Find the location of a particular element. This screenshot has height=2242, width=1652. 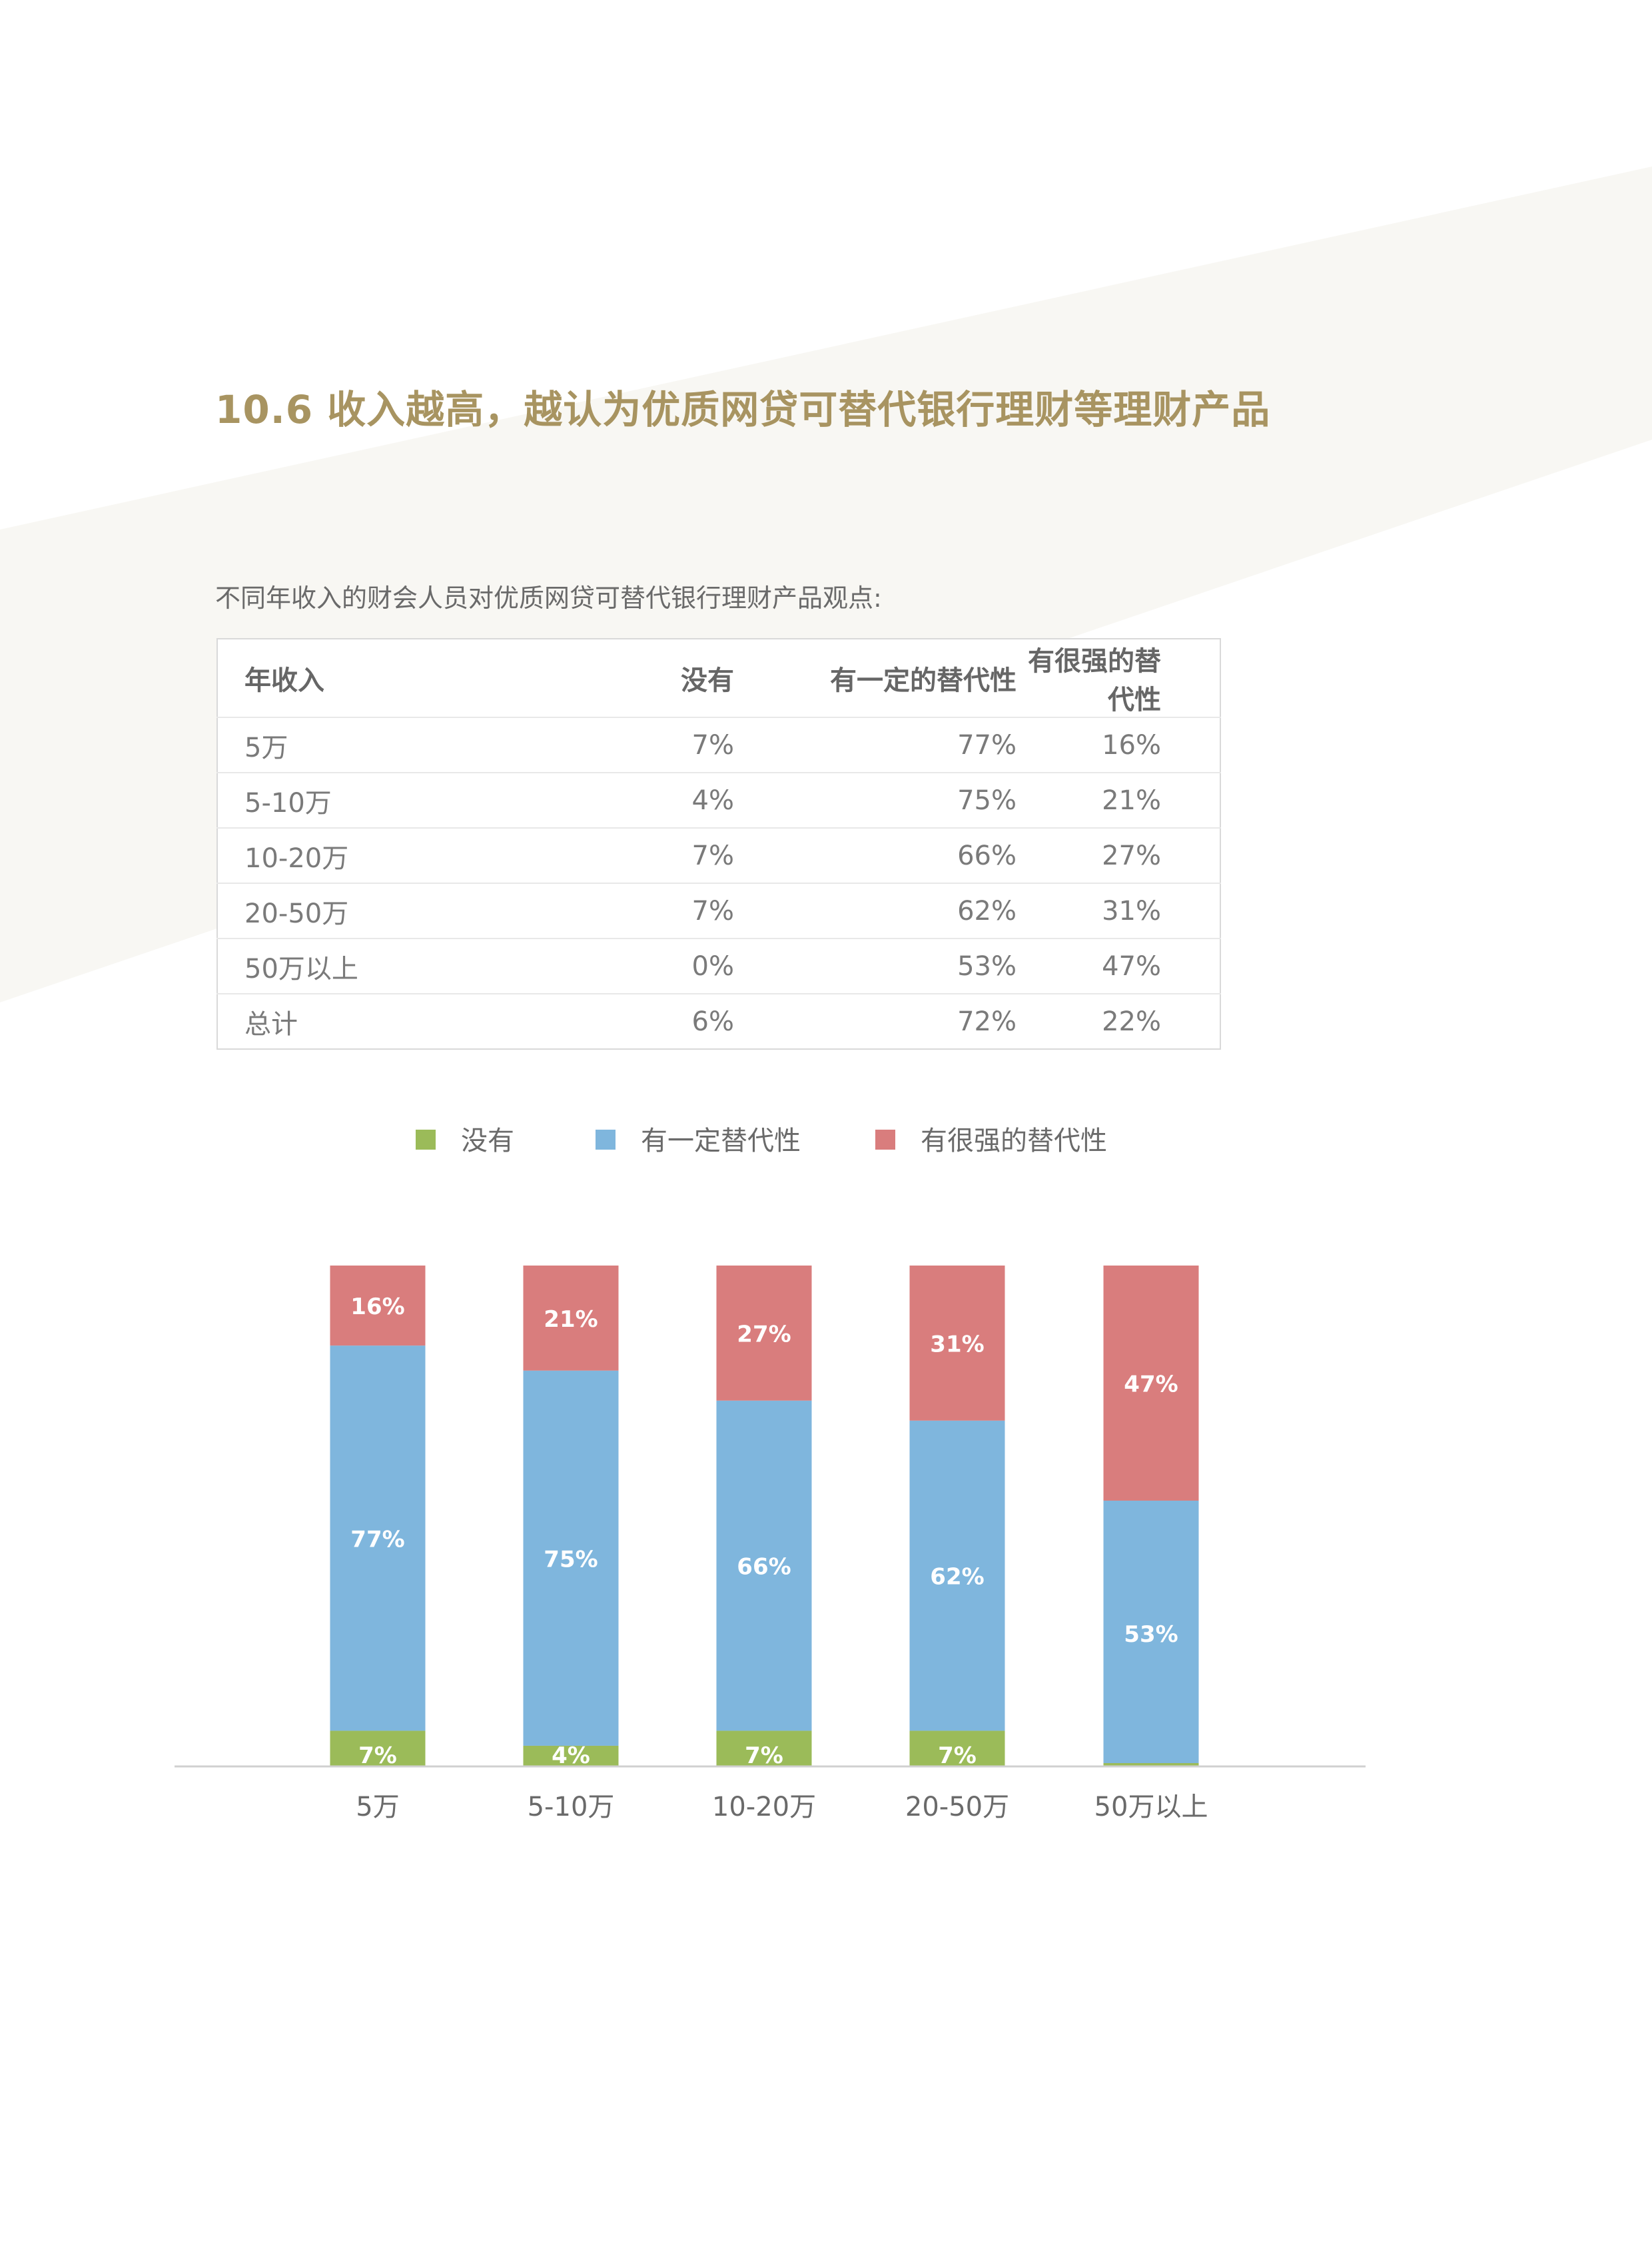

table-row: 20-50万 7% 62% 31% is located at coordinates (718, 911).